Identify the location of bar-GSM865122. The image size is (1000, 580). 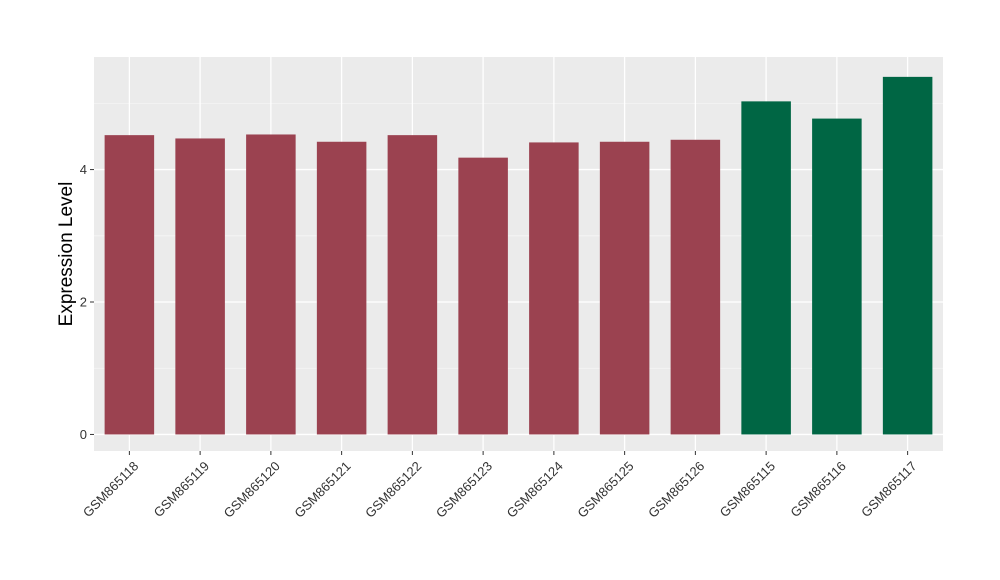
(412, 285).